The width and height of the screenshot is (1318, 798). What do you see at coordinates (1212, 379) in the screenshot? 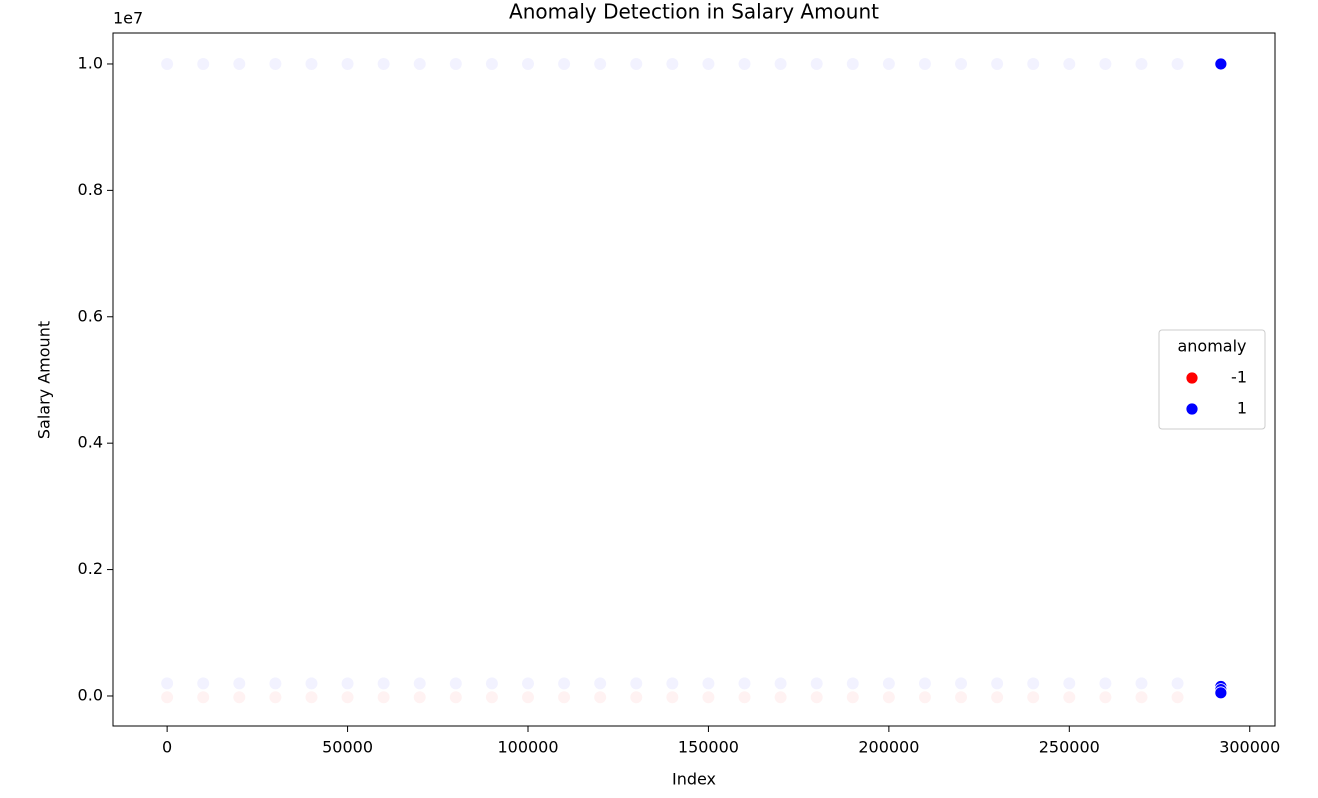
I see `legend-box` at bounding box center [1212, 379].